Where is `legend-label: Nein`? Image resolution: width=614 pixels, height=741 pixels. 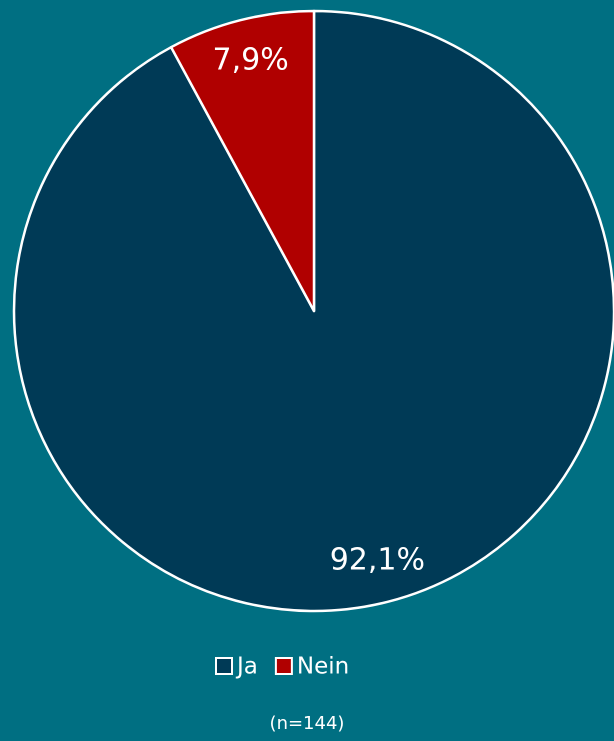 legend-label: Nein is located at coordinates (323, 667).